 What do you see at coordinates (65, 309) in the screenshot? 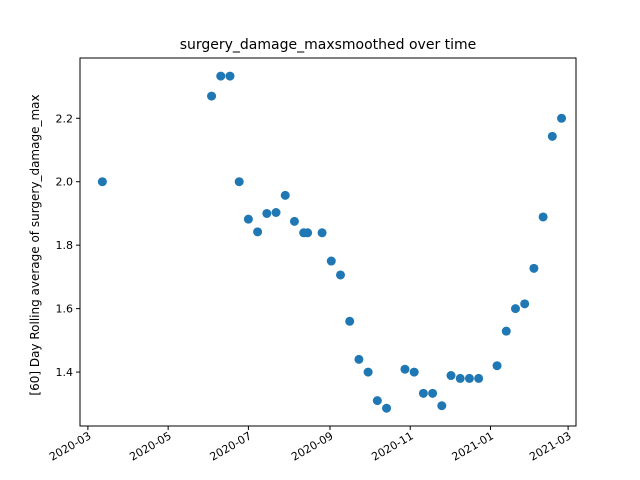
I see `y-tick-label: 1.6` at bounding box center [65, 309].